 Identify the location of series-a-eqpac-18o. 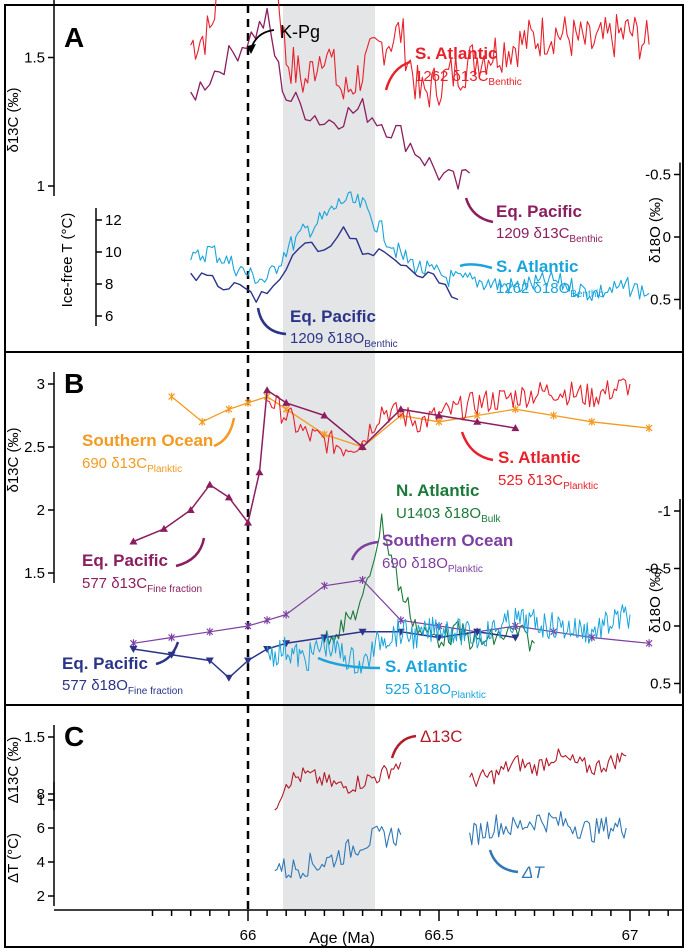
(324, 264).